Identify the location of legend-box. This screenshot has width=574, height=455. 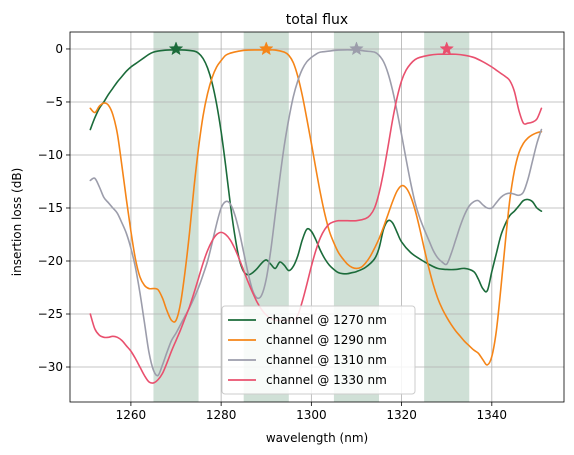
(318, 350).